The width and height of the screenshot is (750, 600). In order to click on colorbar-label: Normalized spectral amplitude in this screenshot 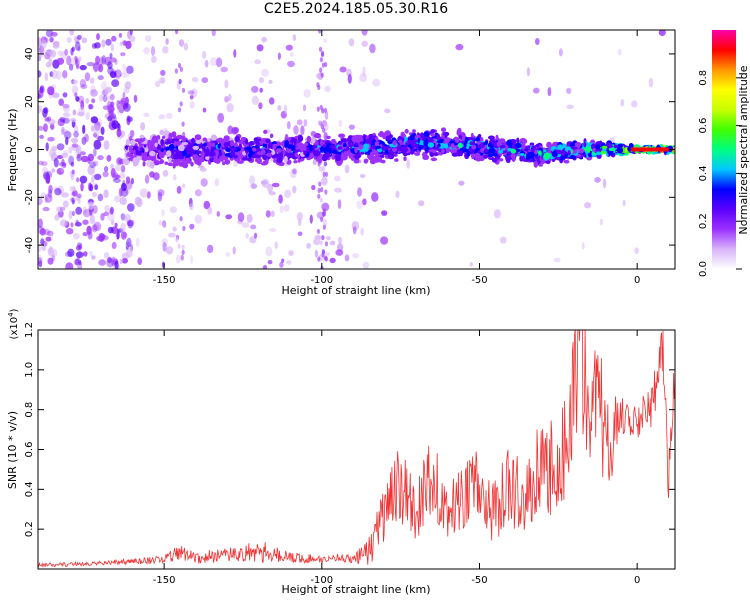, I will do `click(743, 149)`.